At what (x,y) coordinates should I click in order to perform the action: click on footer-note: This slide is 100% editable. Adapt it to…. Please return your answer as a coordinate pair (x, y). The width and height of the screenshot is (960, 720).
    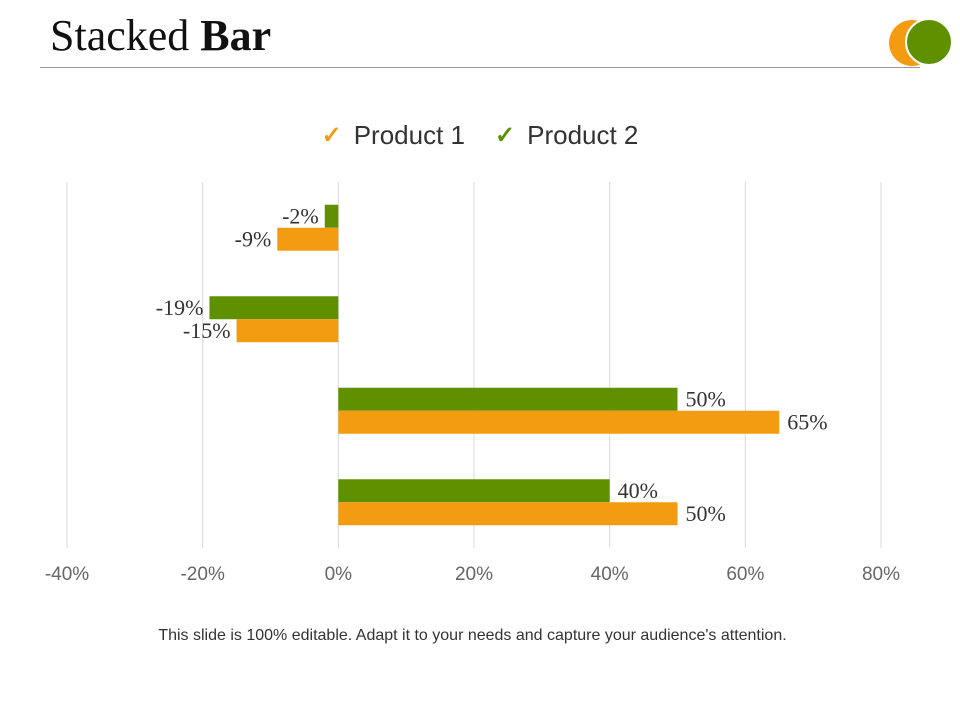
    Looking at the image, I should click on (472, 635).